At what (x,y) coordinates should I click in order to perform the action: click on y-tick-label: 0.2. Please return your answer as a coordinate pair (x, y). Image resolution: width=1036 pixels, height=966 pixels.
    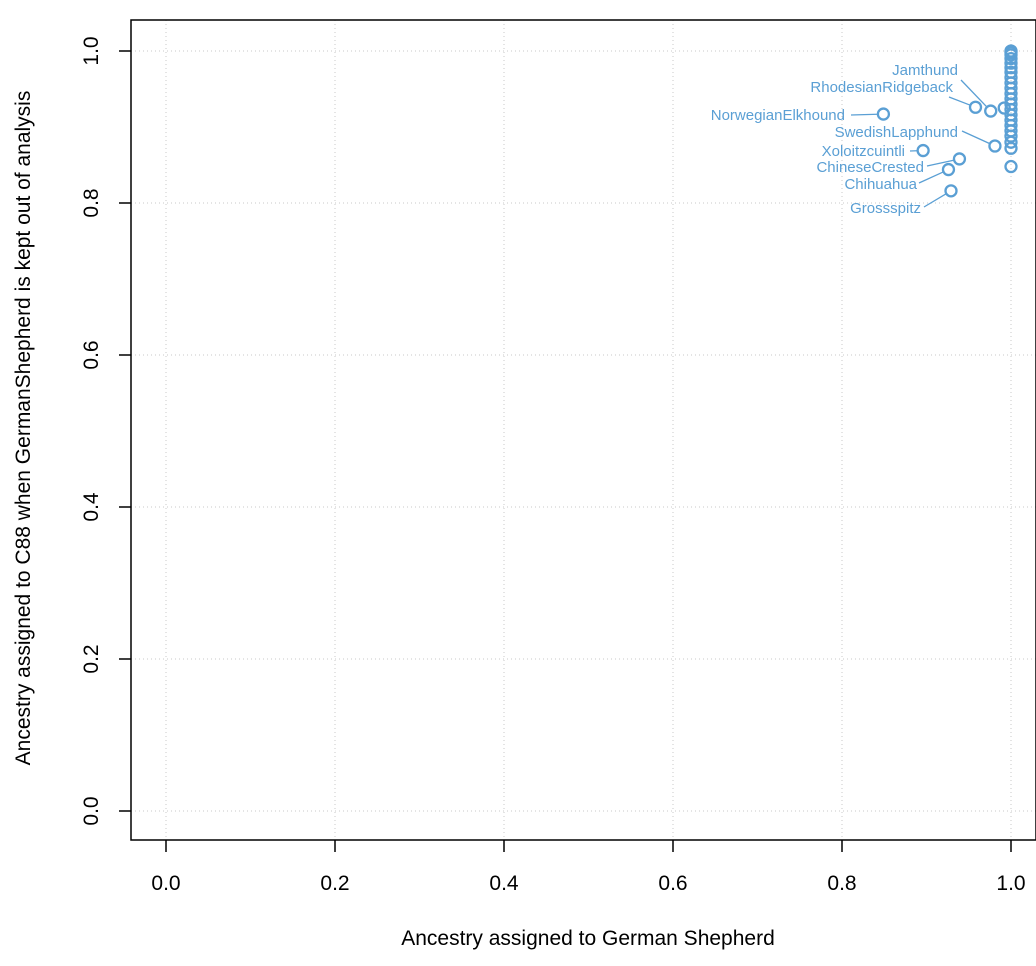
    Looking at the image, I should click on (91, 658).